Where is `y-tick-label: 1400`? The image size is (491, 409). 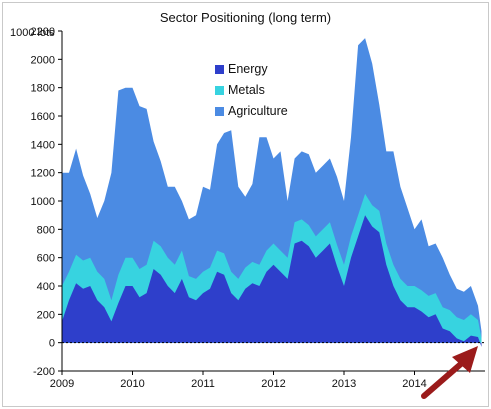 y-tick-label: 1400 is located at coordinates (43, 145).